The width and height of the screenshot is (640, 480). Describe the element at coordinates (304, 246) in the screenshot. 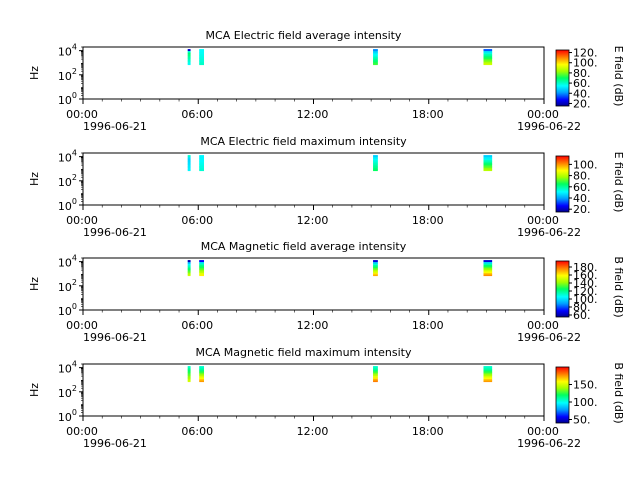

I see `panel-title: MCA Magnetic field average intensity` at that location.